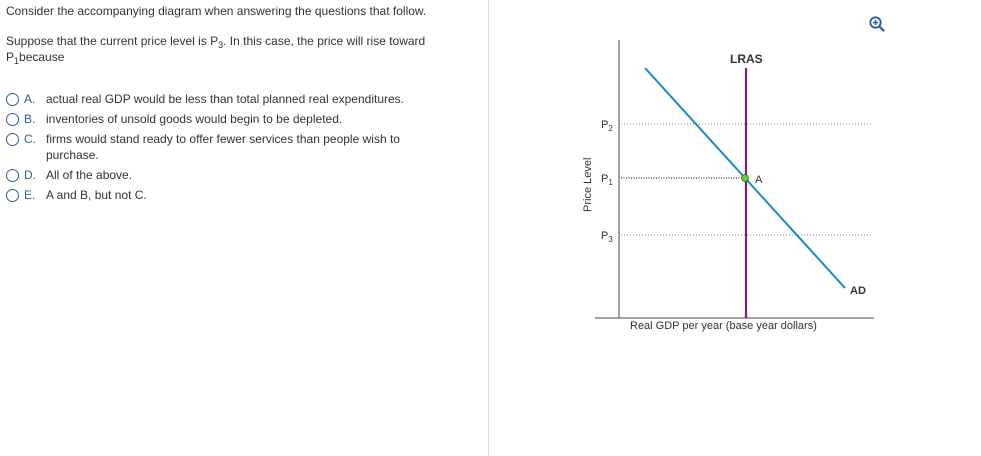 The image size is (981, 456). I want to click on x-axis-label: Real GDP per year (base year dollars), so click(723, 326).